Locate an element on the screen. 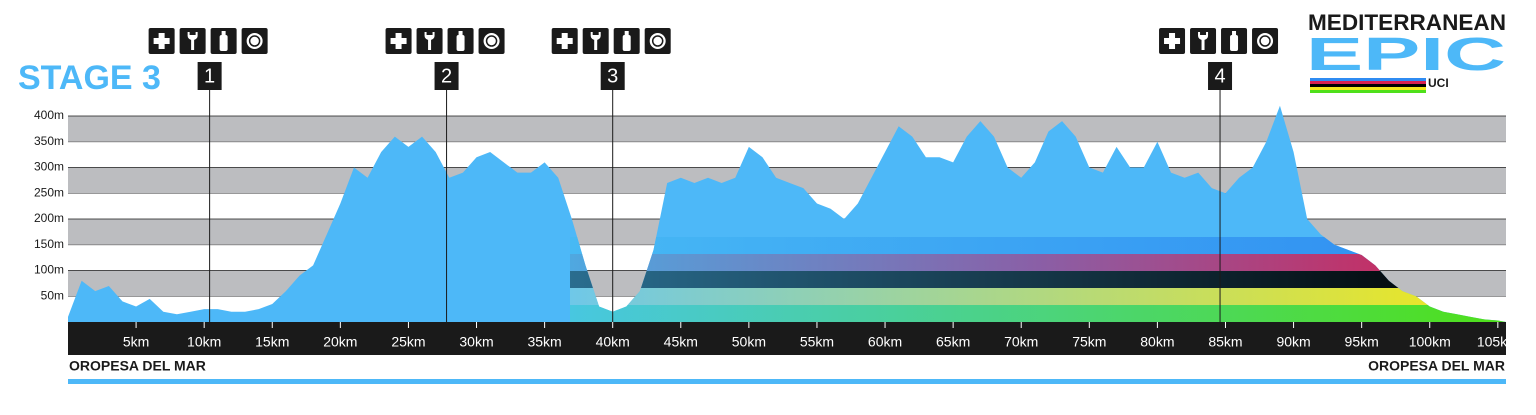  y-tick-label: 150m is located at coordinates (49, 244).